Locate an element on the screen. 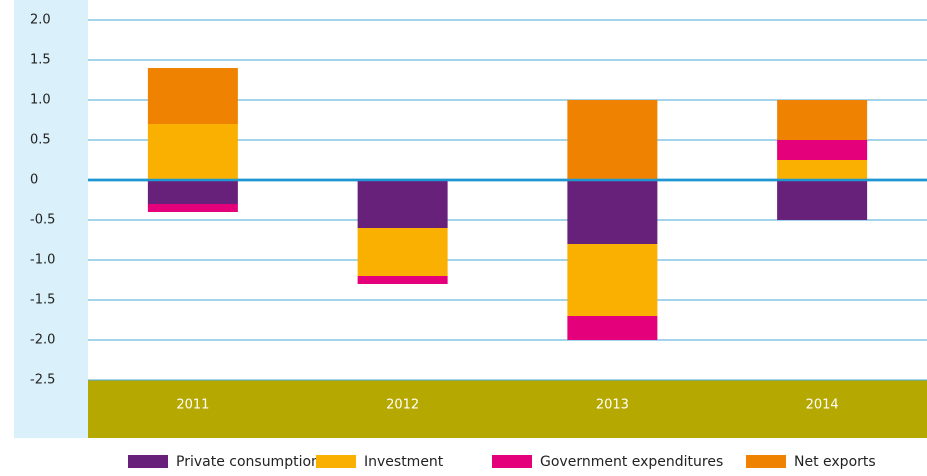 The width and height of the screenshot is (927, 476). axis-panel is located at coordinates (51, 219).